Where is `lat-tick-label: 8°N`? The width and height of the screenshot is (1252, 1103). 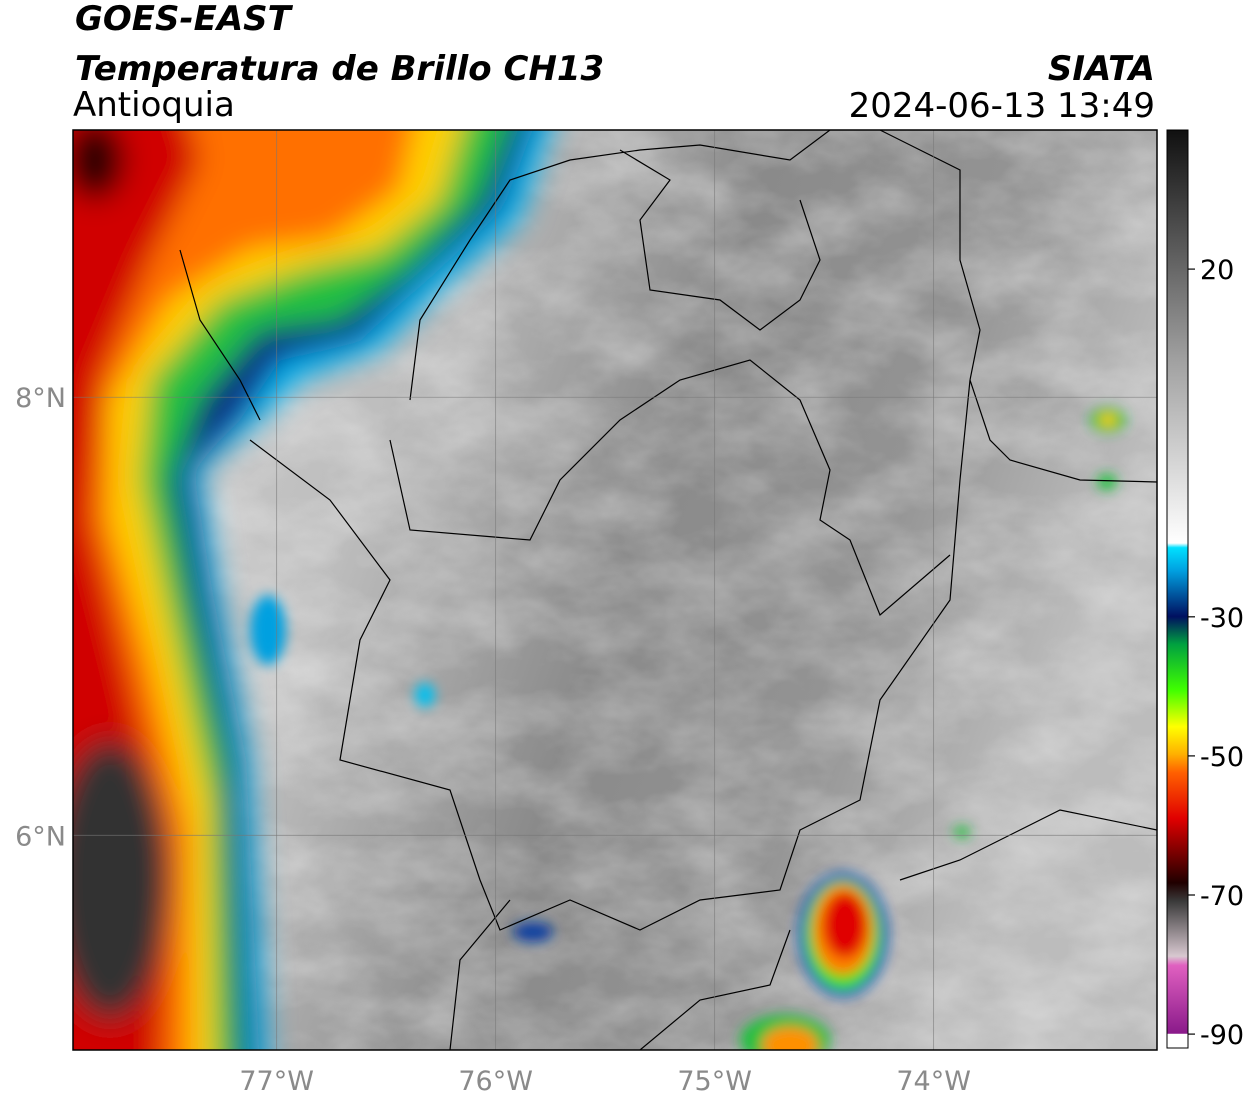
lat-tick-label: 8°N is located at coordinates (40, 398).